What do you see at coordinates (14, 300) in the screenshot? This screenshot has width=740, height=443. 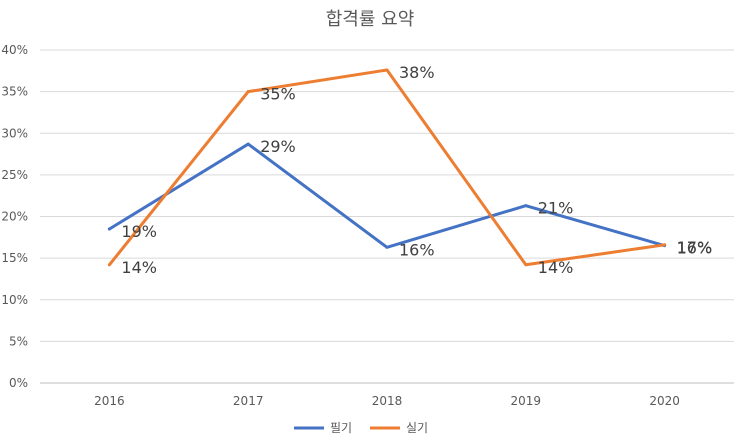 I see `y-tick-label: 10%` at bounding box center [14, 300].